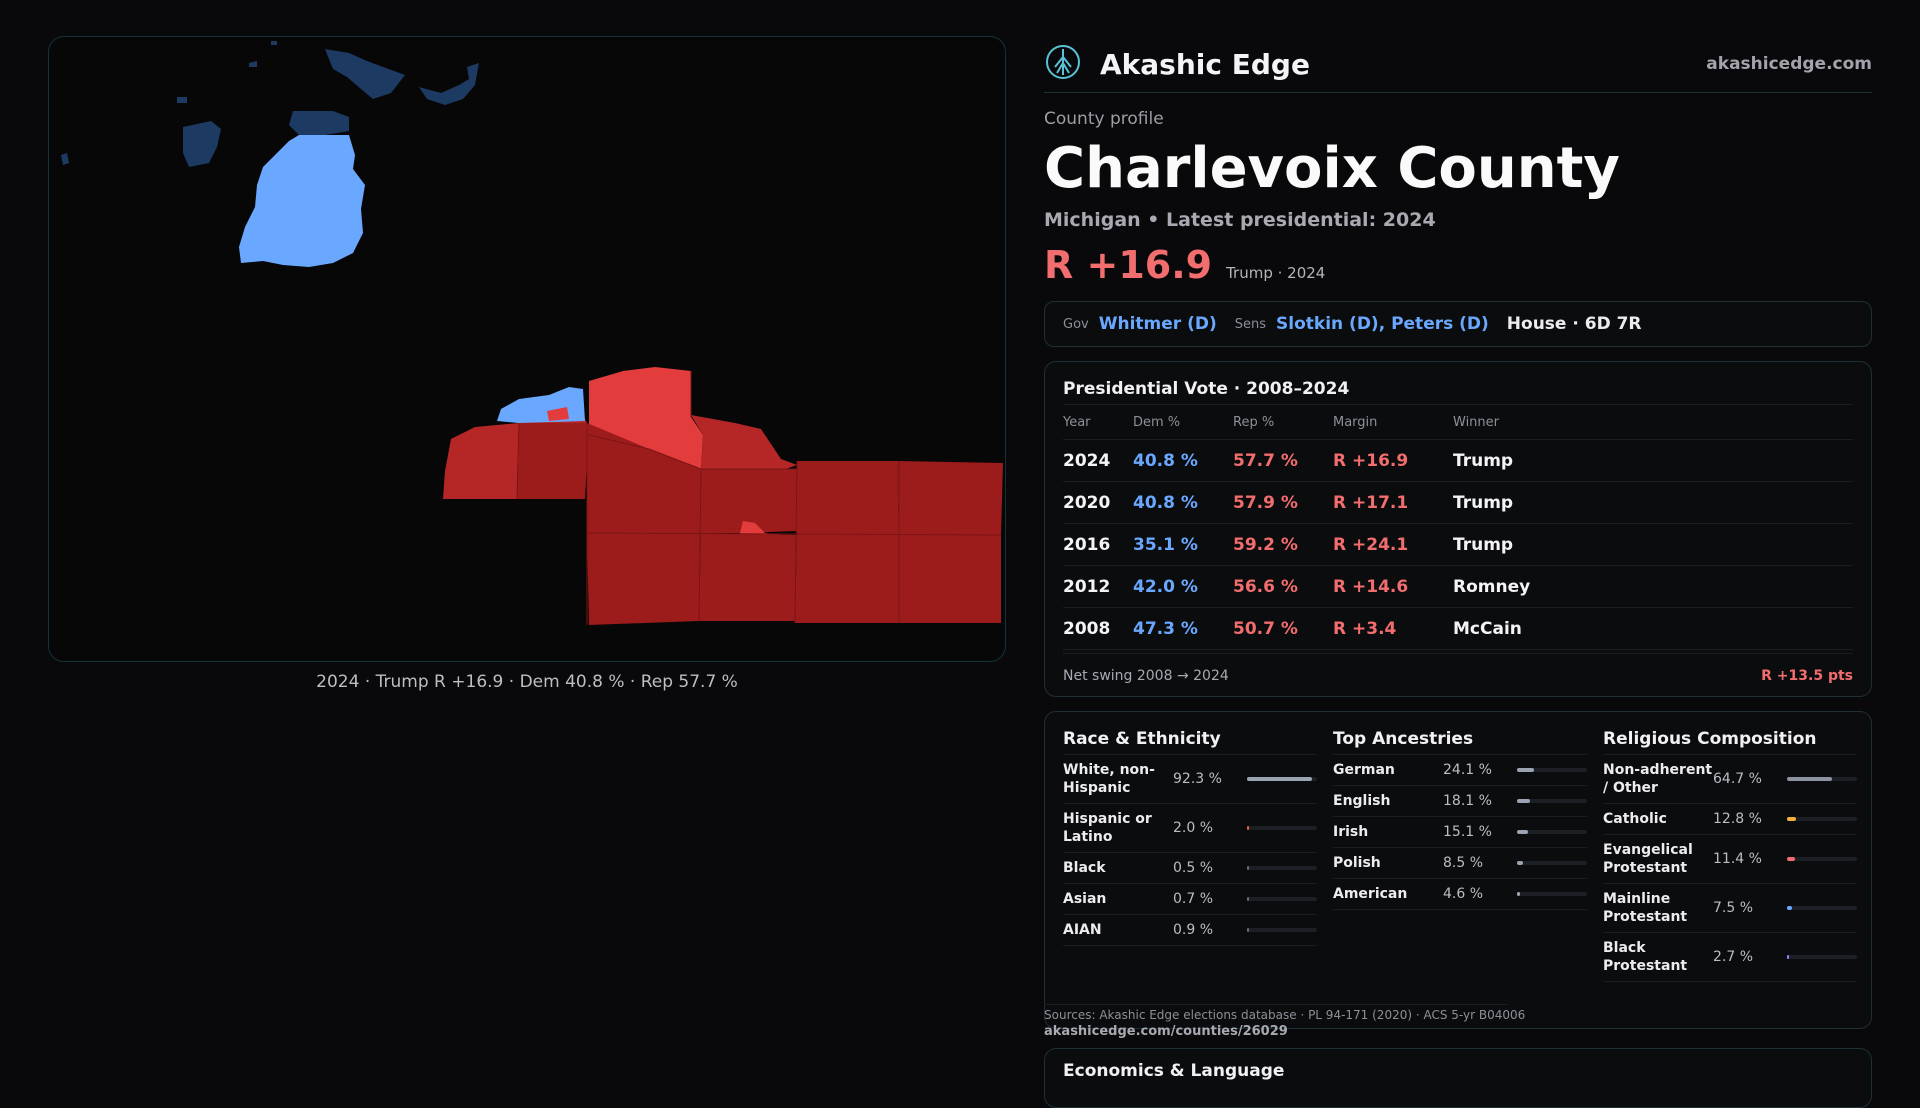 The image size is (1920, 1108). I want to click on table-row: 2024 40.8 % 57.7 % R +16.9 Trump, so click(1458, 461).